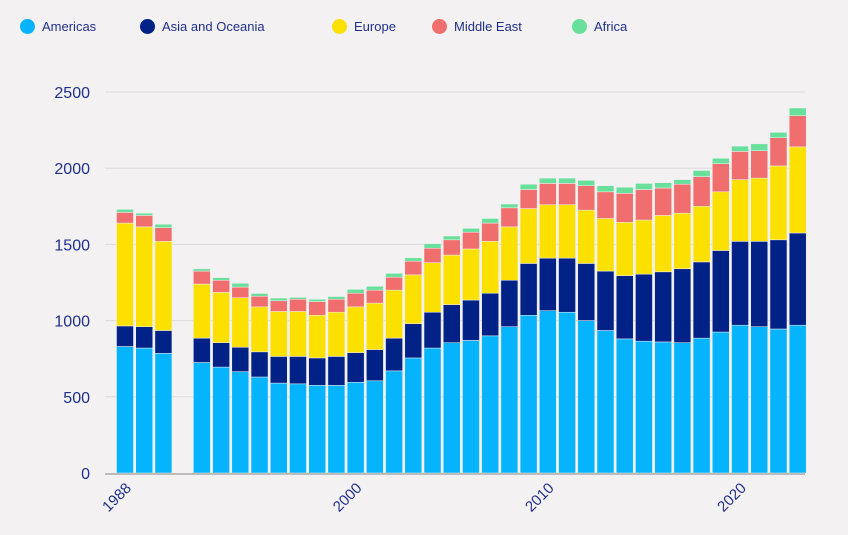  I want to click on bar-segment-africa-2001, so click(375, 288).